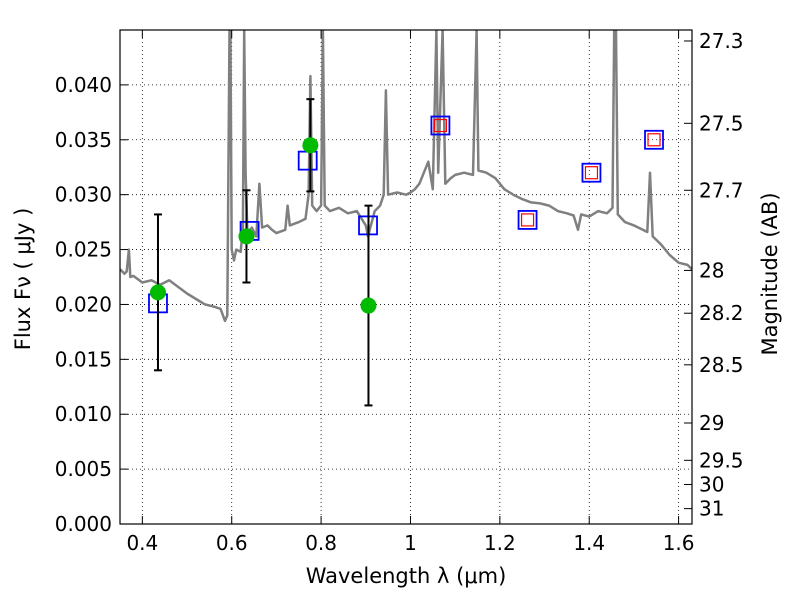 The height and width of the screenshot is (600, 800). What do you see at coordinates (83, 304) in the screenshot?
I see `y-tick-label: 0.020` at bounding box center [83, 304].